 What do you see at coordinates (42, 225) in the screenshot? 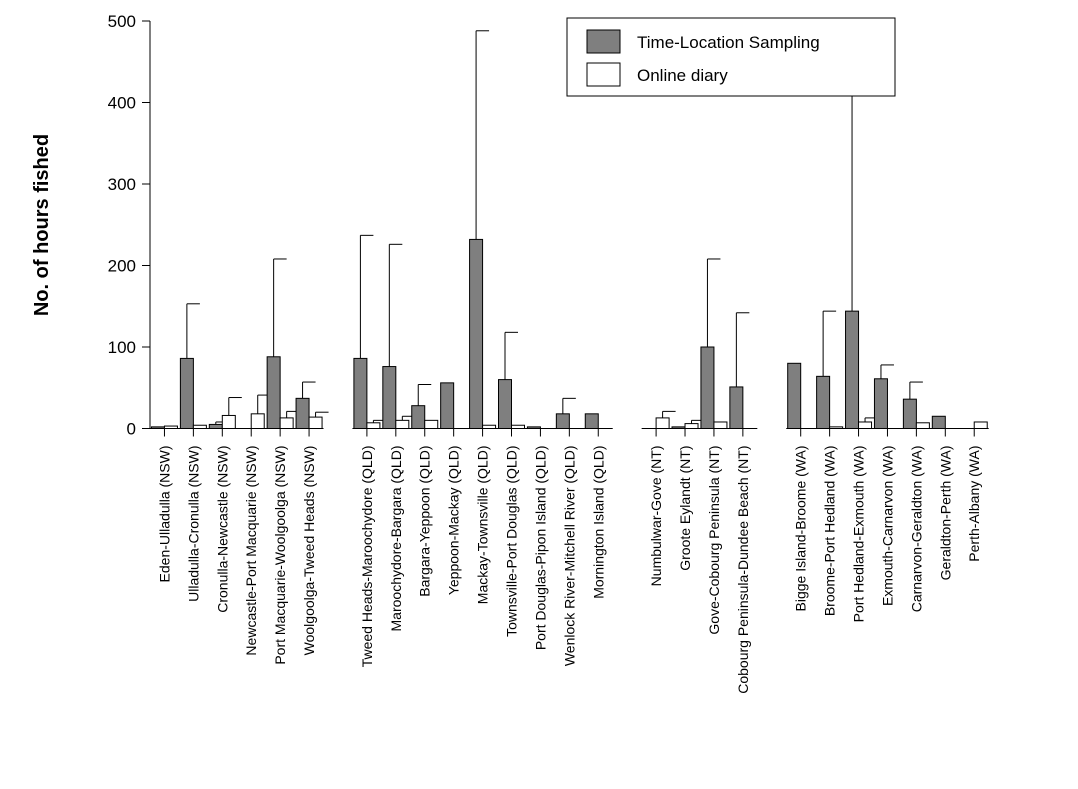
I see `y-axis-title: No. of hours fished` at bounding box center [42, 225].